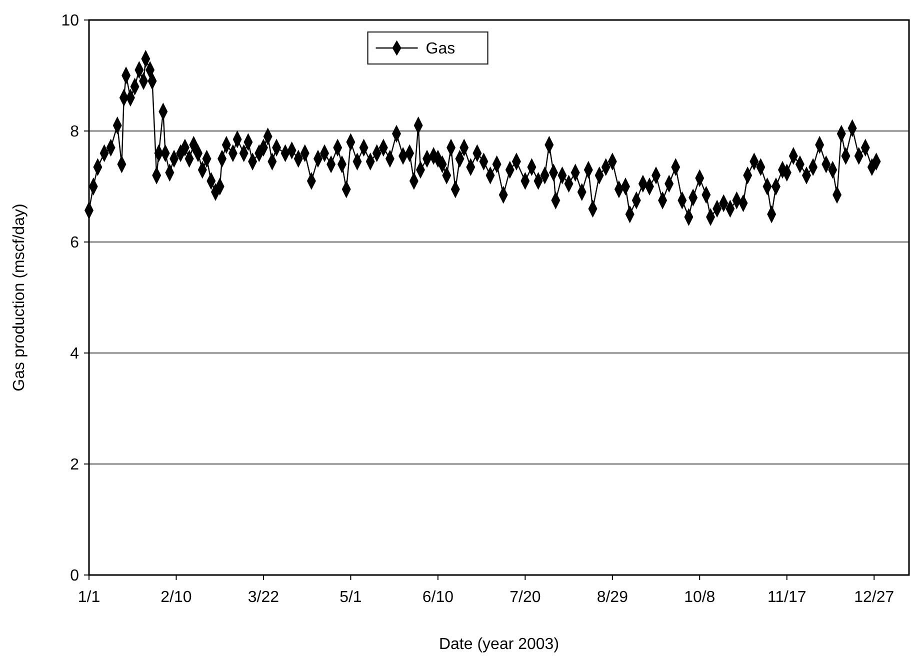  Describe the element at coordinates (176, 597) in the screenshot. I see `x-tick-label: 2/10` at that location.